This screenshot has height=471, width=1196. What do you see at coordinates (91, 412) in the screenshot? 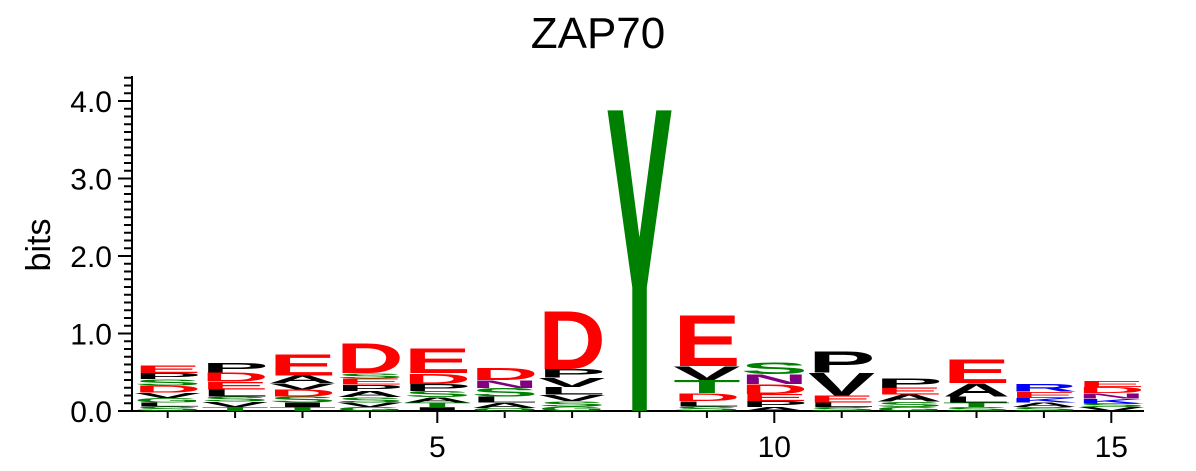
I see `y-tick-label: 0.0` at bounding box center [91, 412].